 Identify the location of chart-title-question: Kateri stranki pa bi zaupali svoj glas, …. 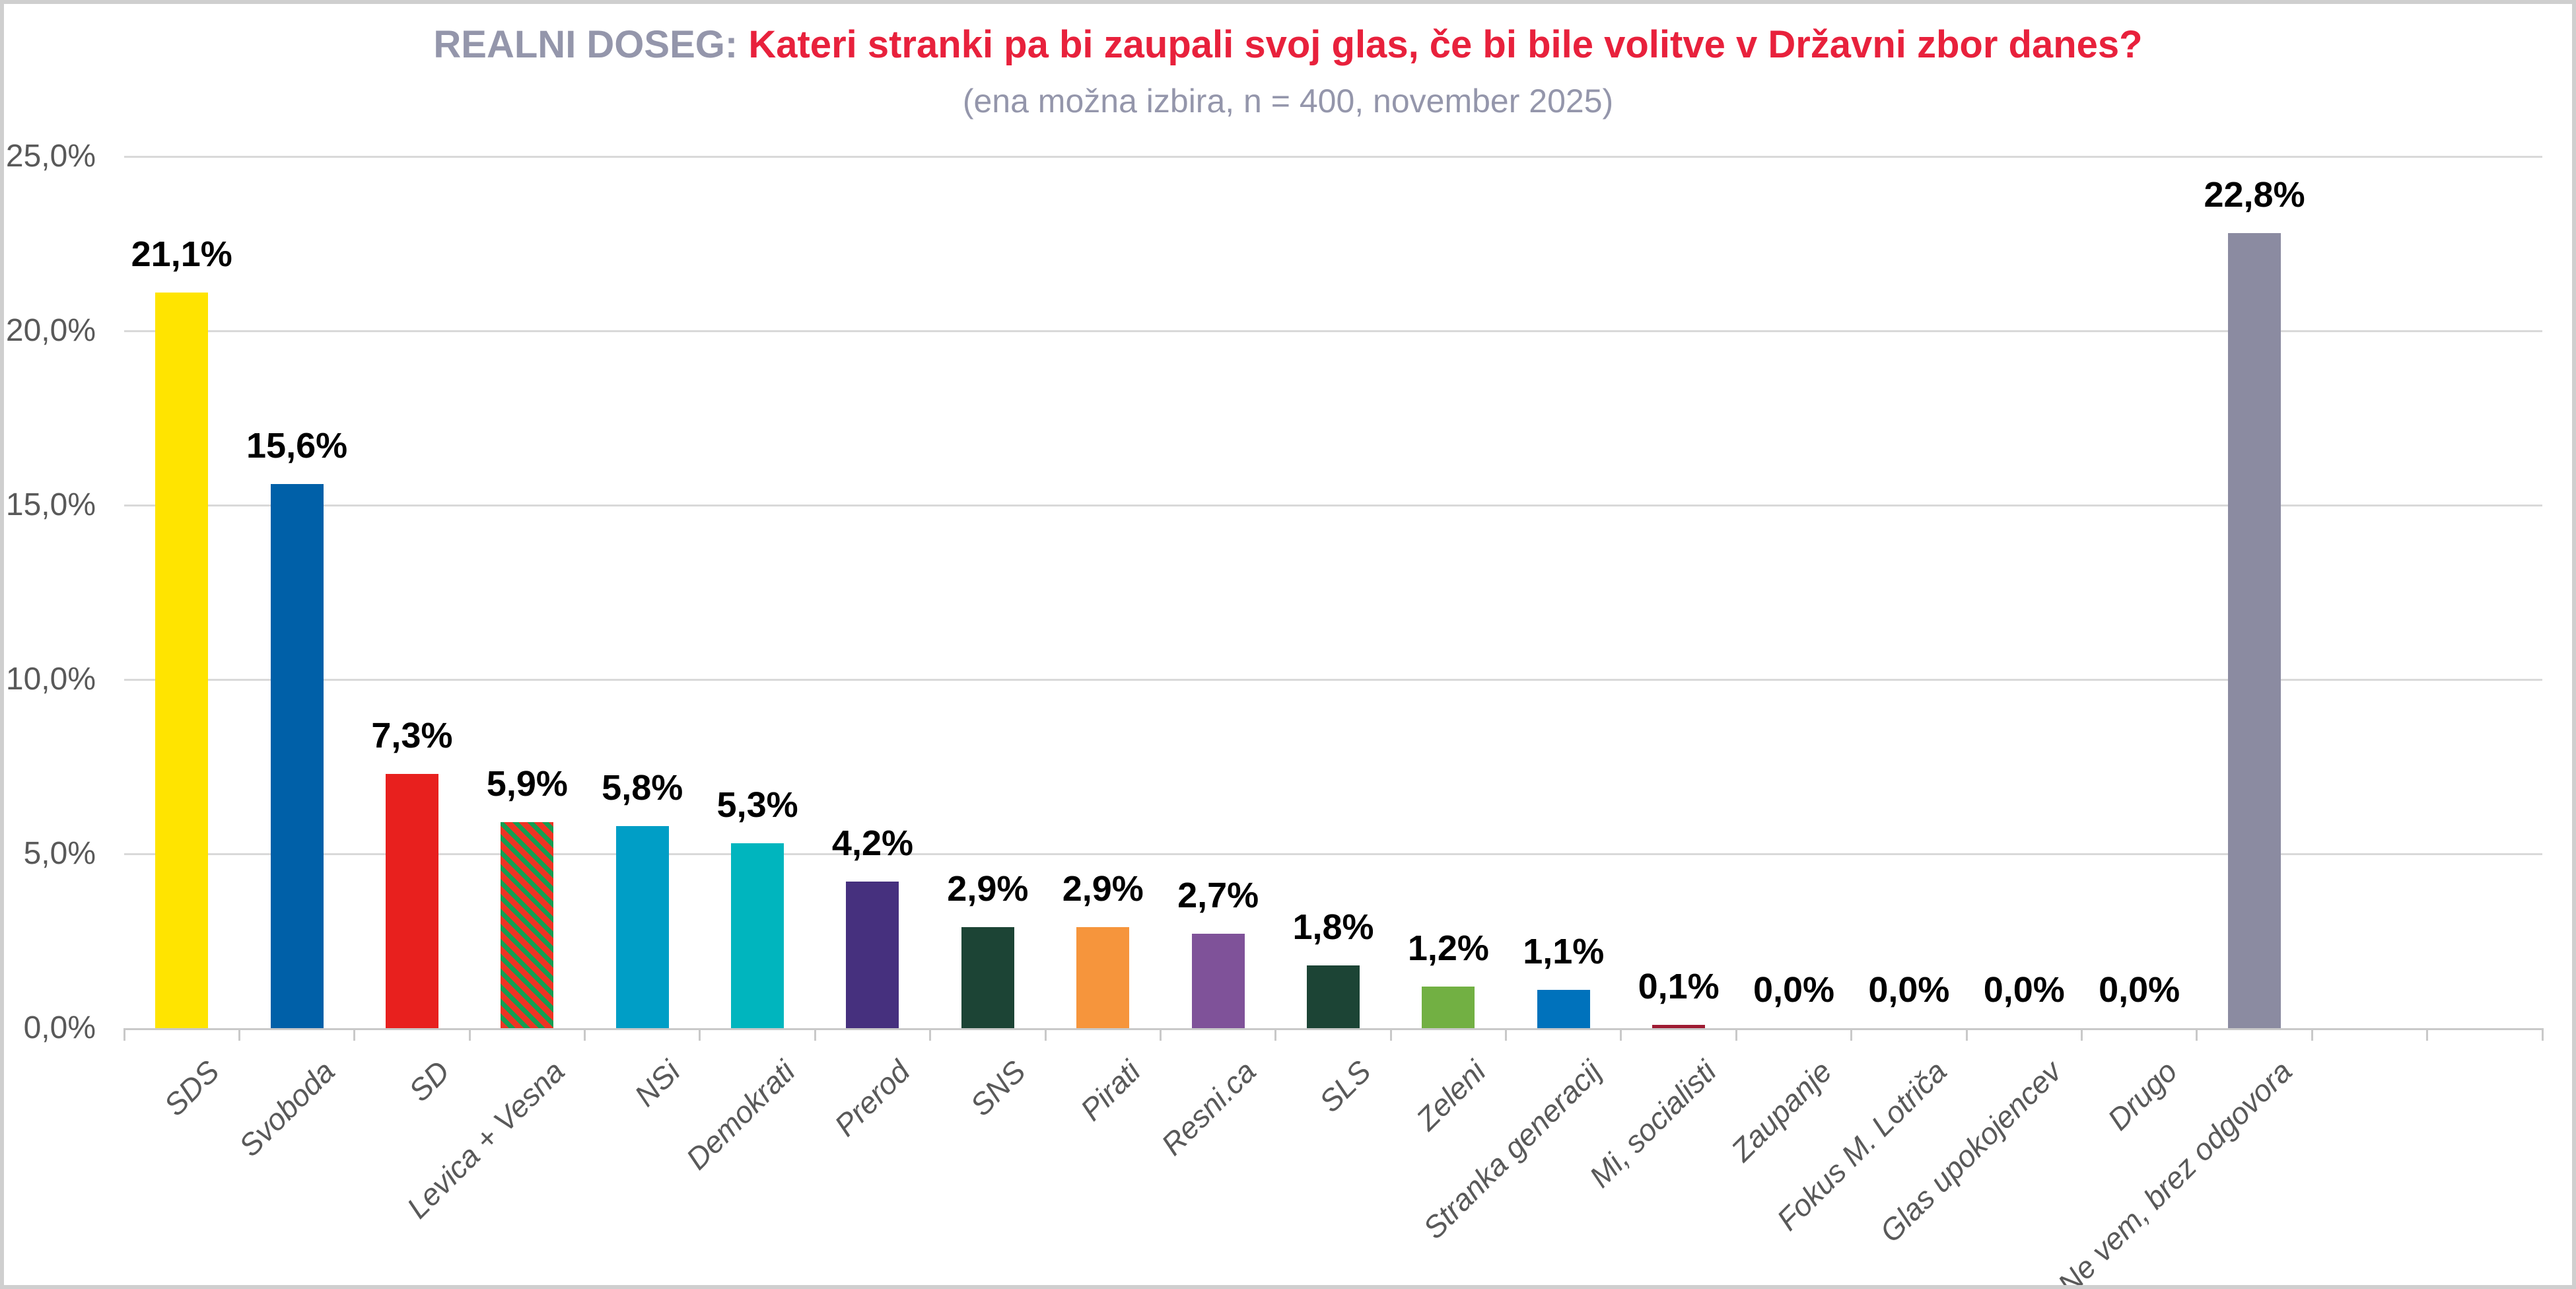
(1441, 44).